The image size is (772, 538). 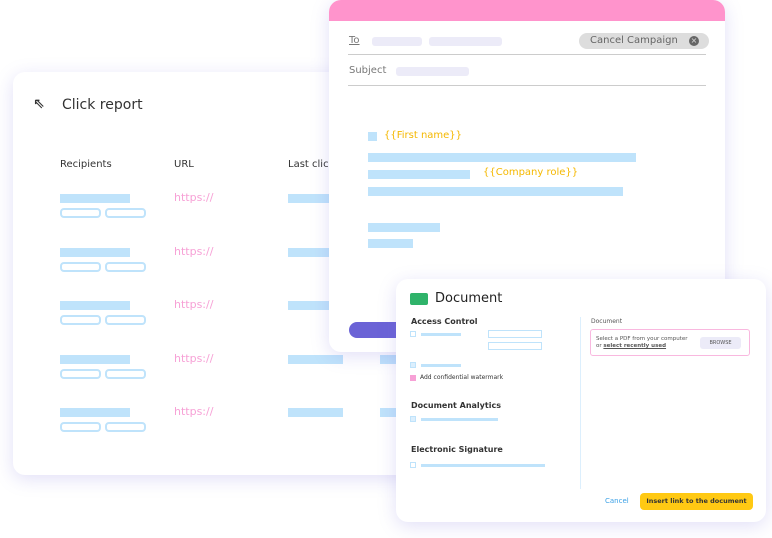 I want to click on subject-field, so click(x=432, y=71).